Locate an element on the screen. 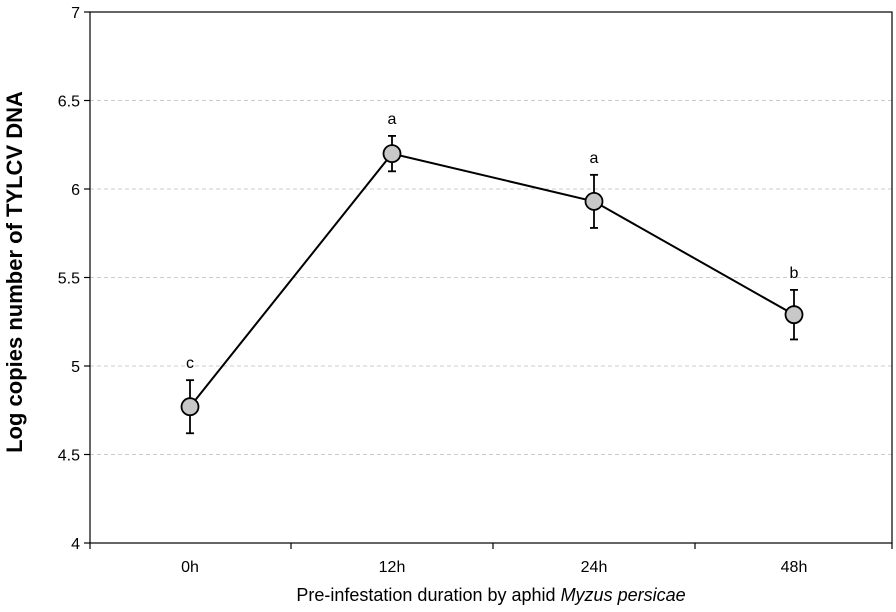 This screenshot has width=896, height=612. x-axis-label-main: Pre-infestation duration by aphid is located at coordinates (425, 595).